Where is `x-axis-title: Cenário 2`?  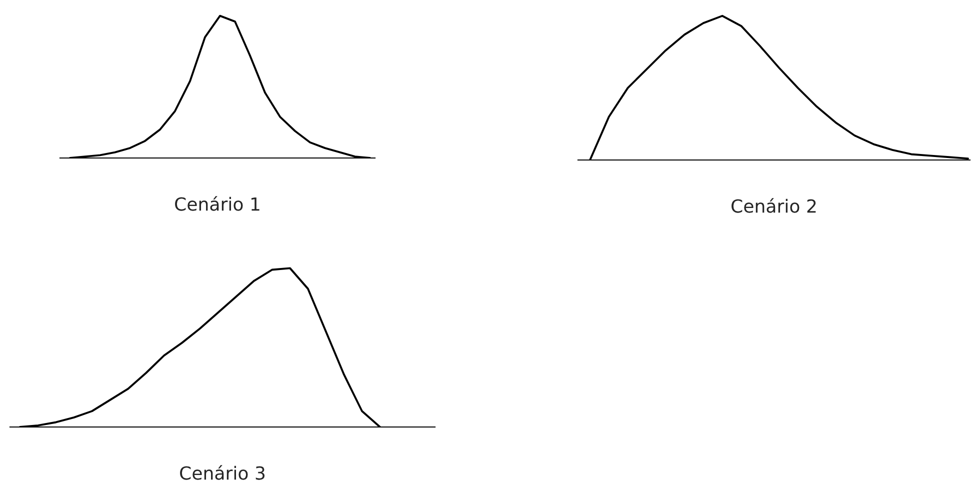 x-axis-title: Cenário 2 is located at coordinates (774, 205).